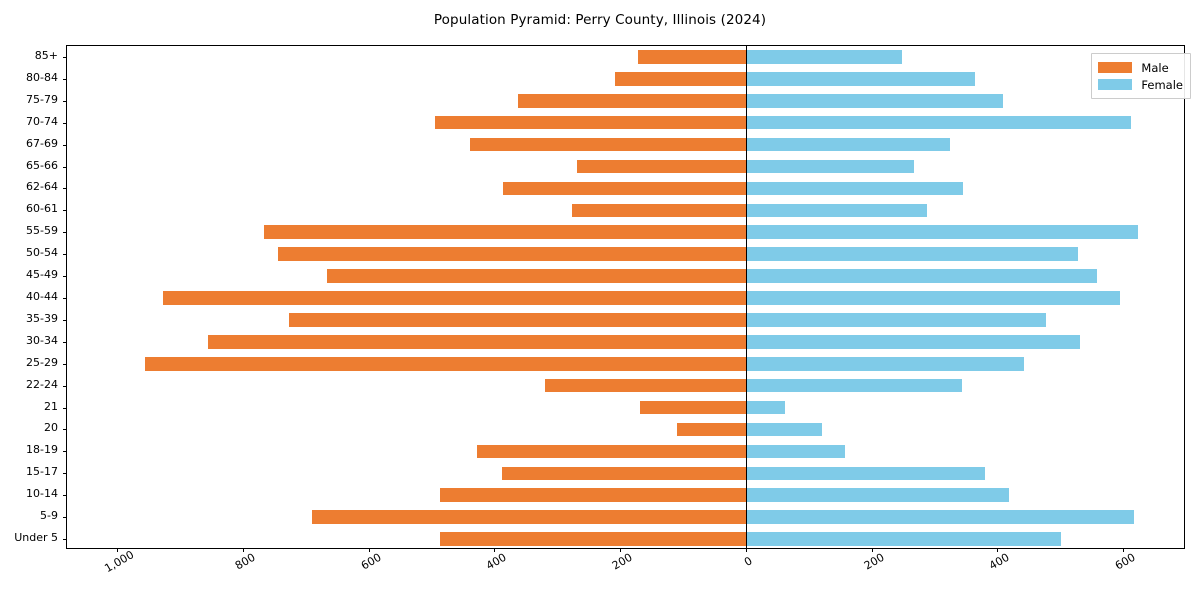 This screenshot has width=1200, height=600. What do you see at coordinates (42, 362) in the screenshot?
I see `y-axis-tick-label: 25-29` at bounding box center [42, 362].